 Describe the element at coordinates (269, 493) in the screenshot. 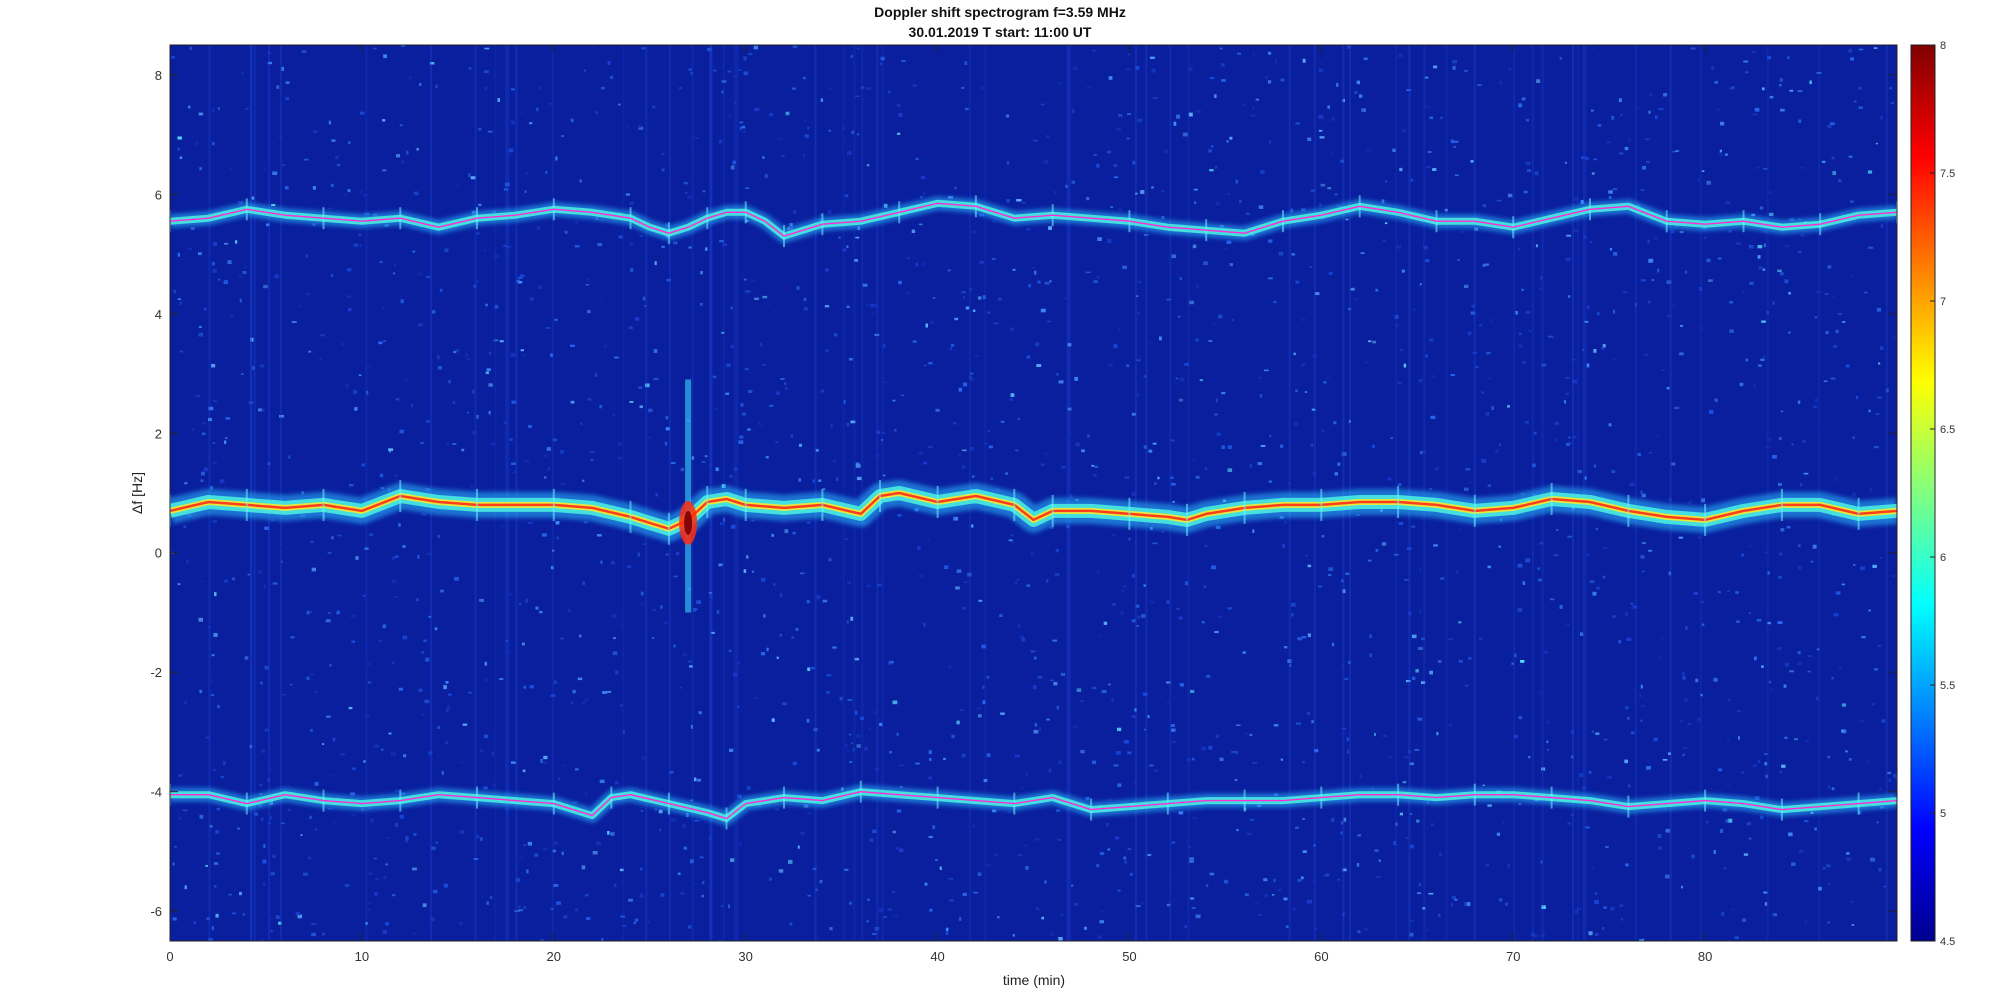

I see `noise-streak` at that location.